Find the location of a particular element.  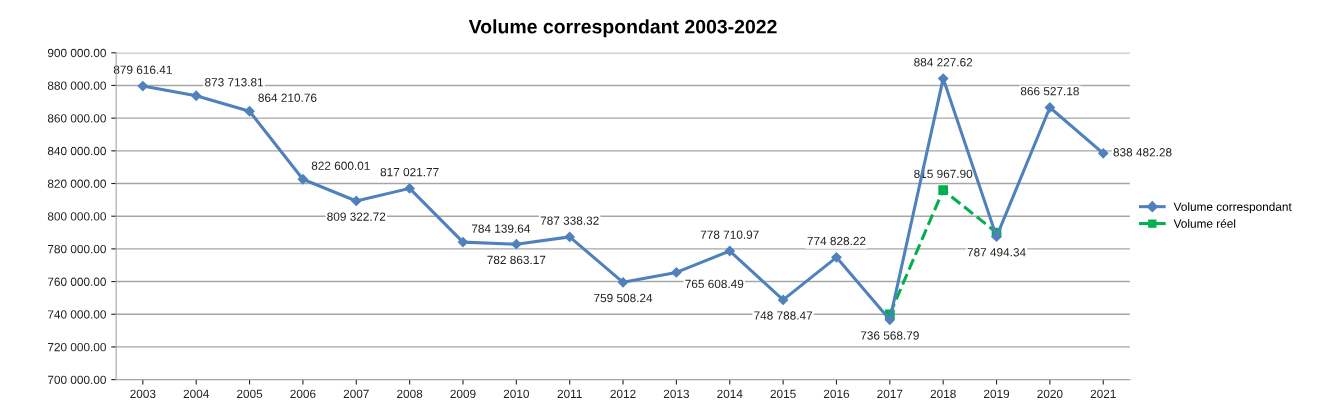

data-label: 784 139.64 is located at coordinates (501, 228).